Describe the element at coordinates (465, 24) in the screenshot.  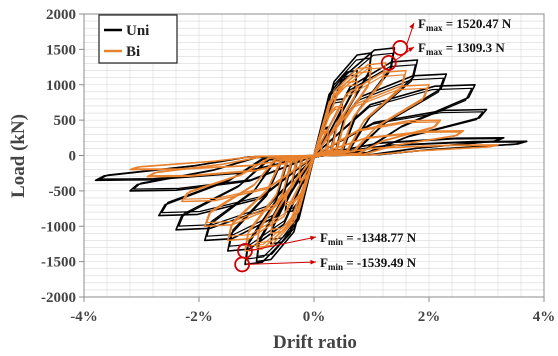
I see `annotation-label: Fmax = 1520.47 N` at that location.